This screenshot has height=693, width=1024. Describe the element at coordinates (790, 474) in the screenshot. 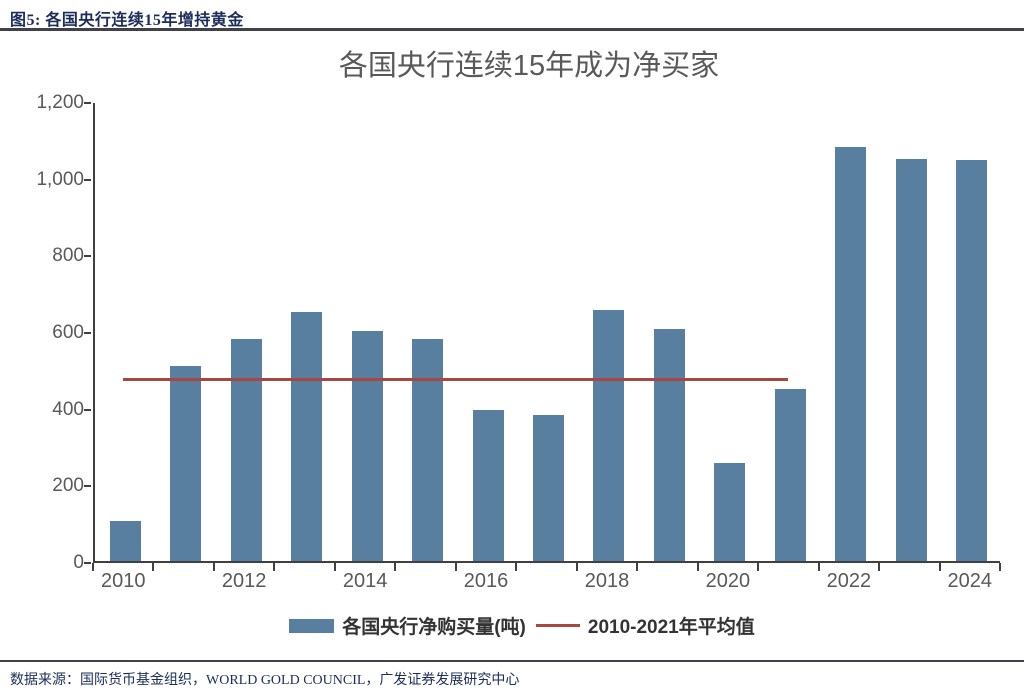

I see `bar-2021` at that location.